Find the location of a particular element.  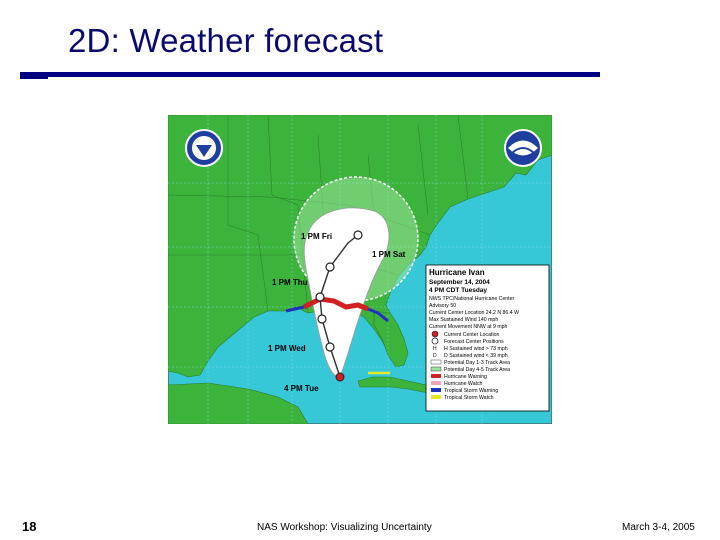

legend-d-icon: D is located at coordinates (435, 356).